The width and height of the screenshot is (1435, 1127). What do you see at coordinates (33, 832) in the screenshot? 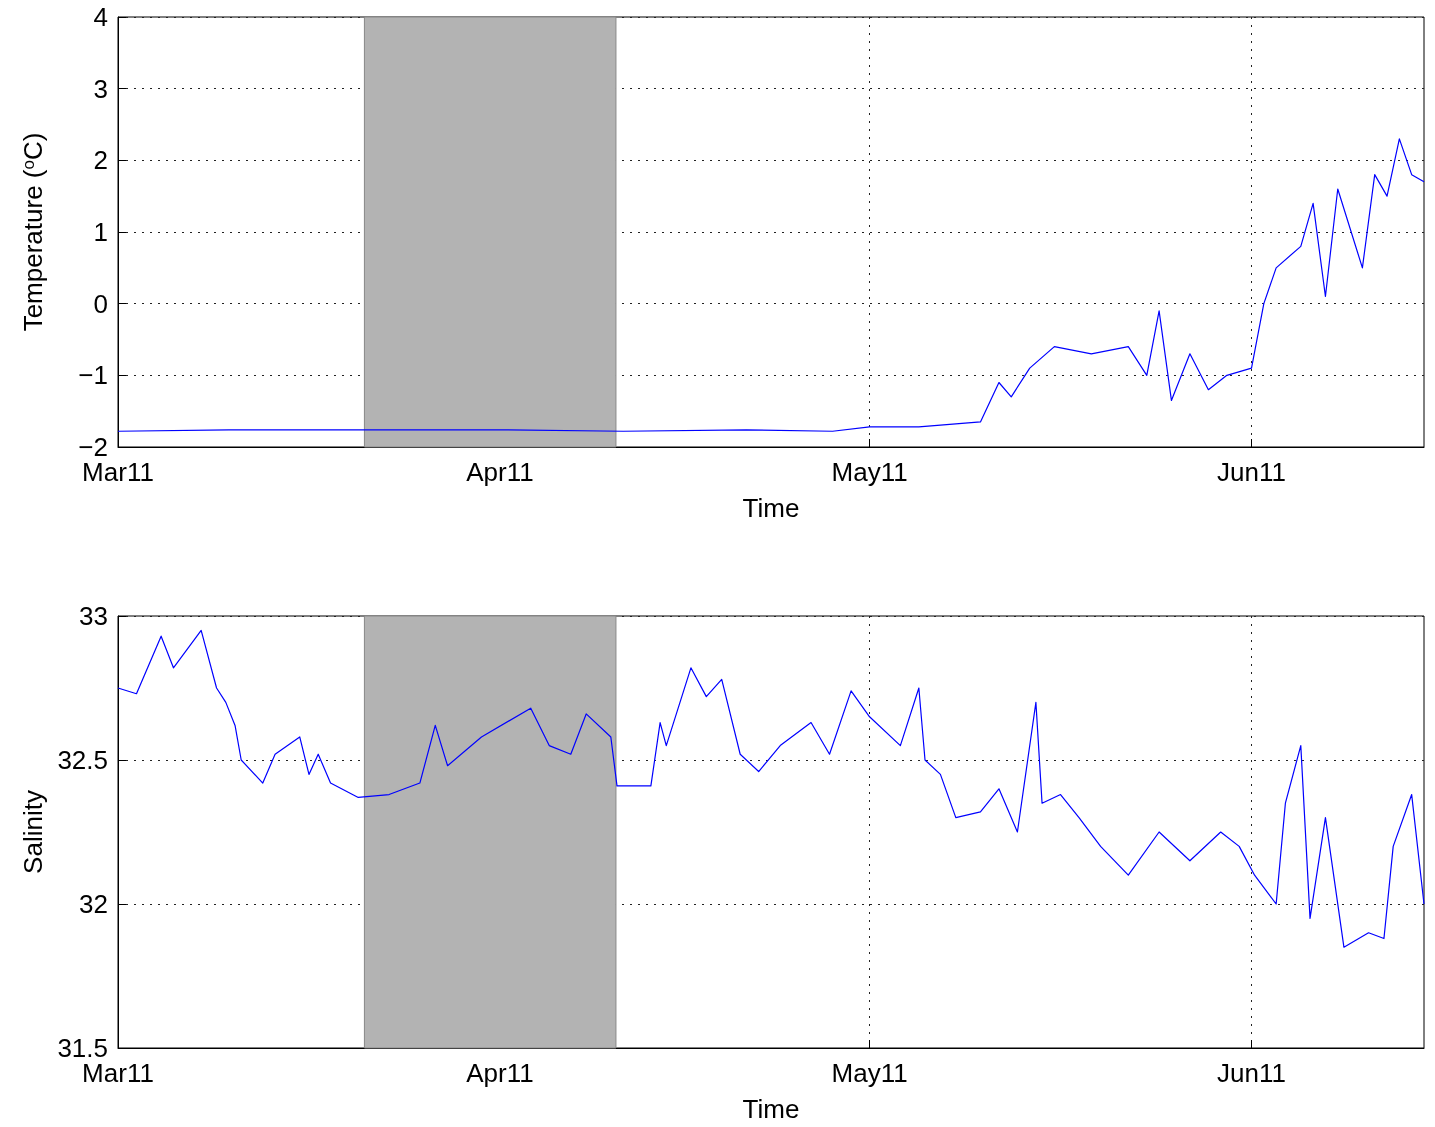
I see `y-axis-title: Salinity` at bounding box center [33, 832].